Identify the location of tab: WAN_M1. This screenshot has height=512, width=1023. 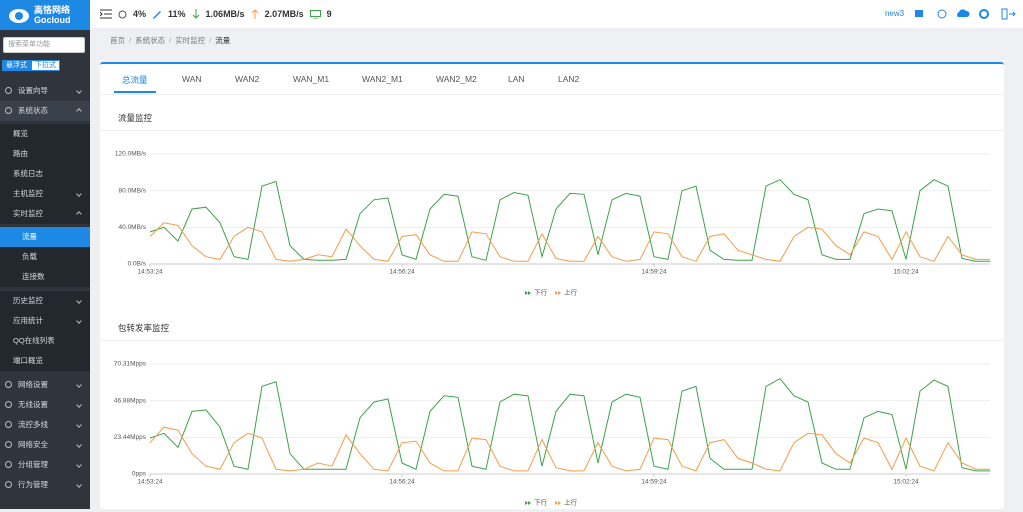
(311, 79).